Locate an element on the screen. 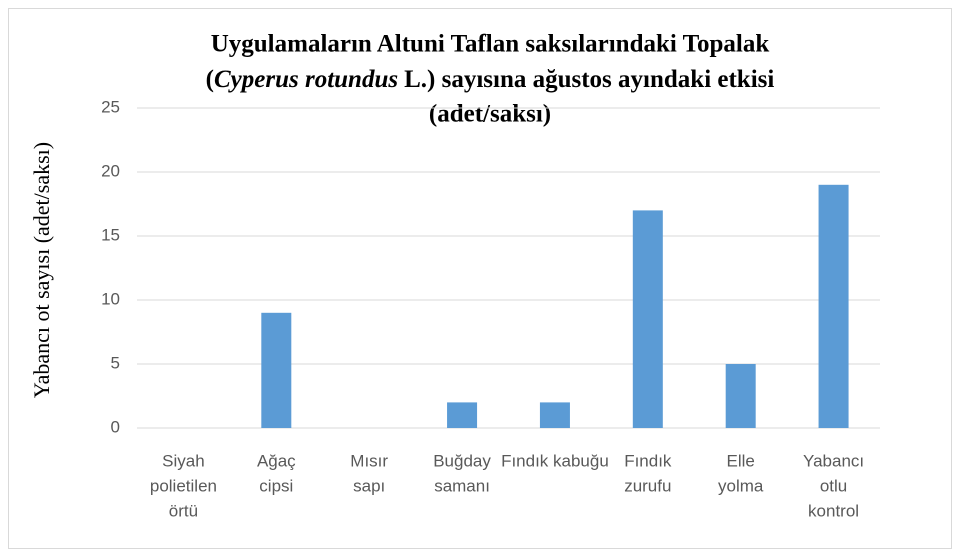 Image resolution: width=960 pixels, height=557 pixels. y-tick-label: 20 is located at coordinates (110, 170).